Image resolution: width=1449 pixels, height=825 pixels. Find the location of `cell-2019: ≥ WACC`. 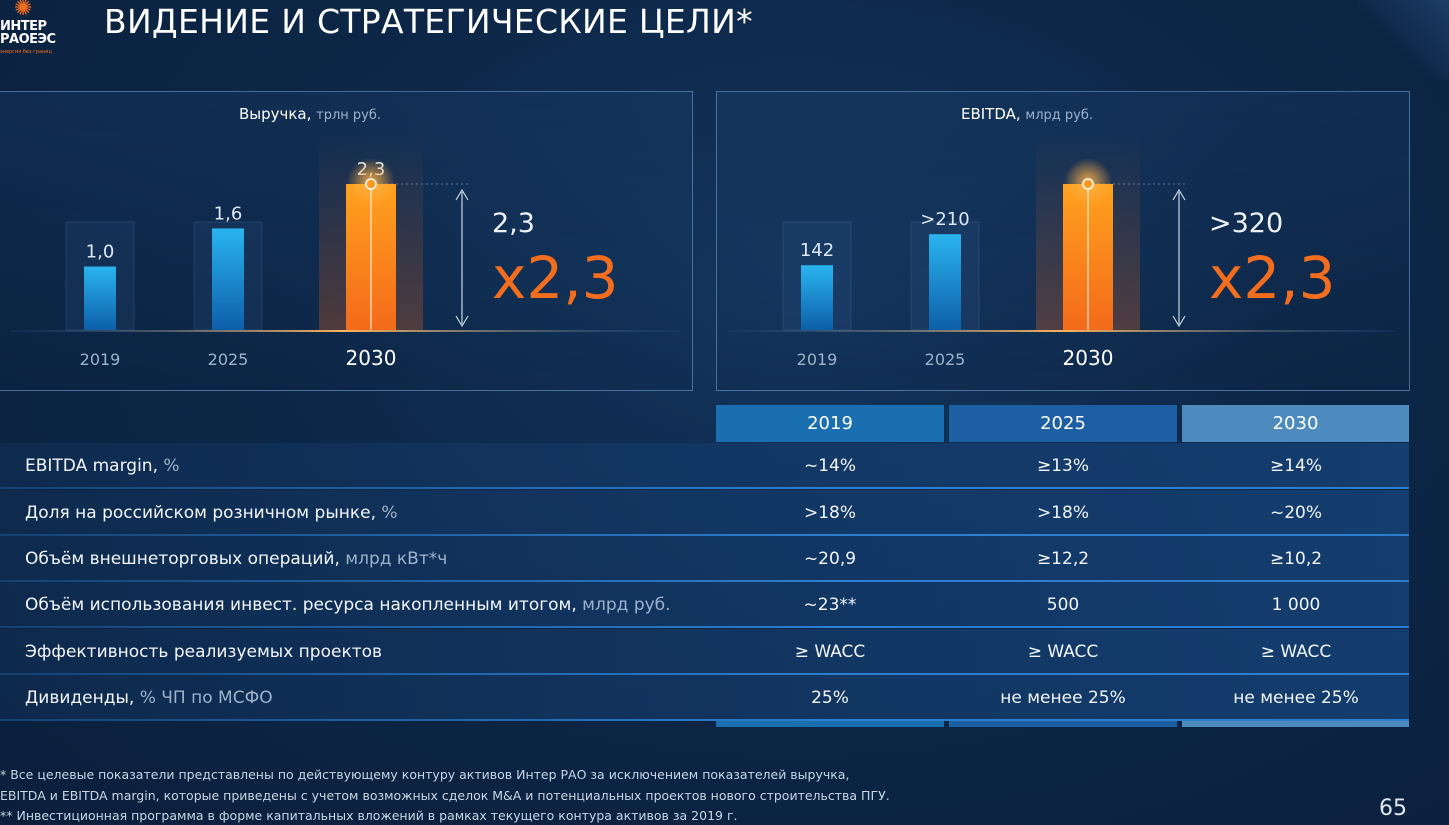

cell-2019: ≥ WACC is located at coordinates (830, 652).